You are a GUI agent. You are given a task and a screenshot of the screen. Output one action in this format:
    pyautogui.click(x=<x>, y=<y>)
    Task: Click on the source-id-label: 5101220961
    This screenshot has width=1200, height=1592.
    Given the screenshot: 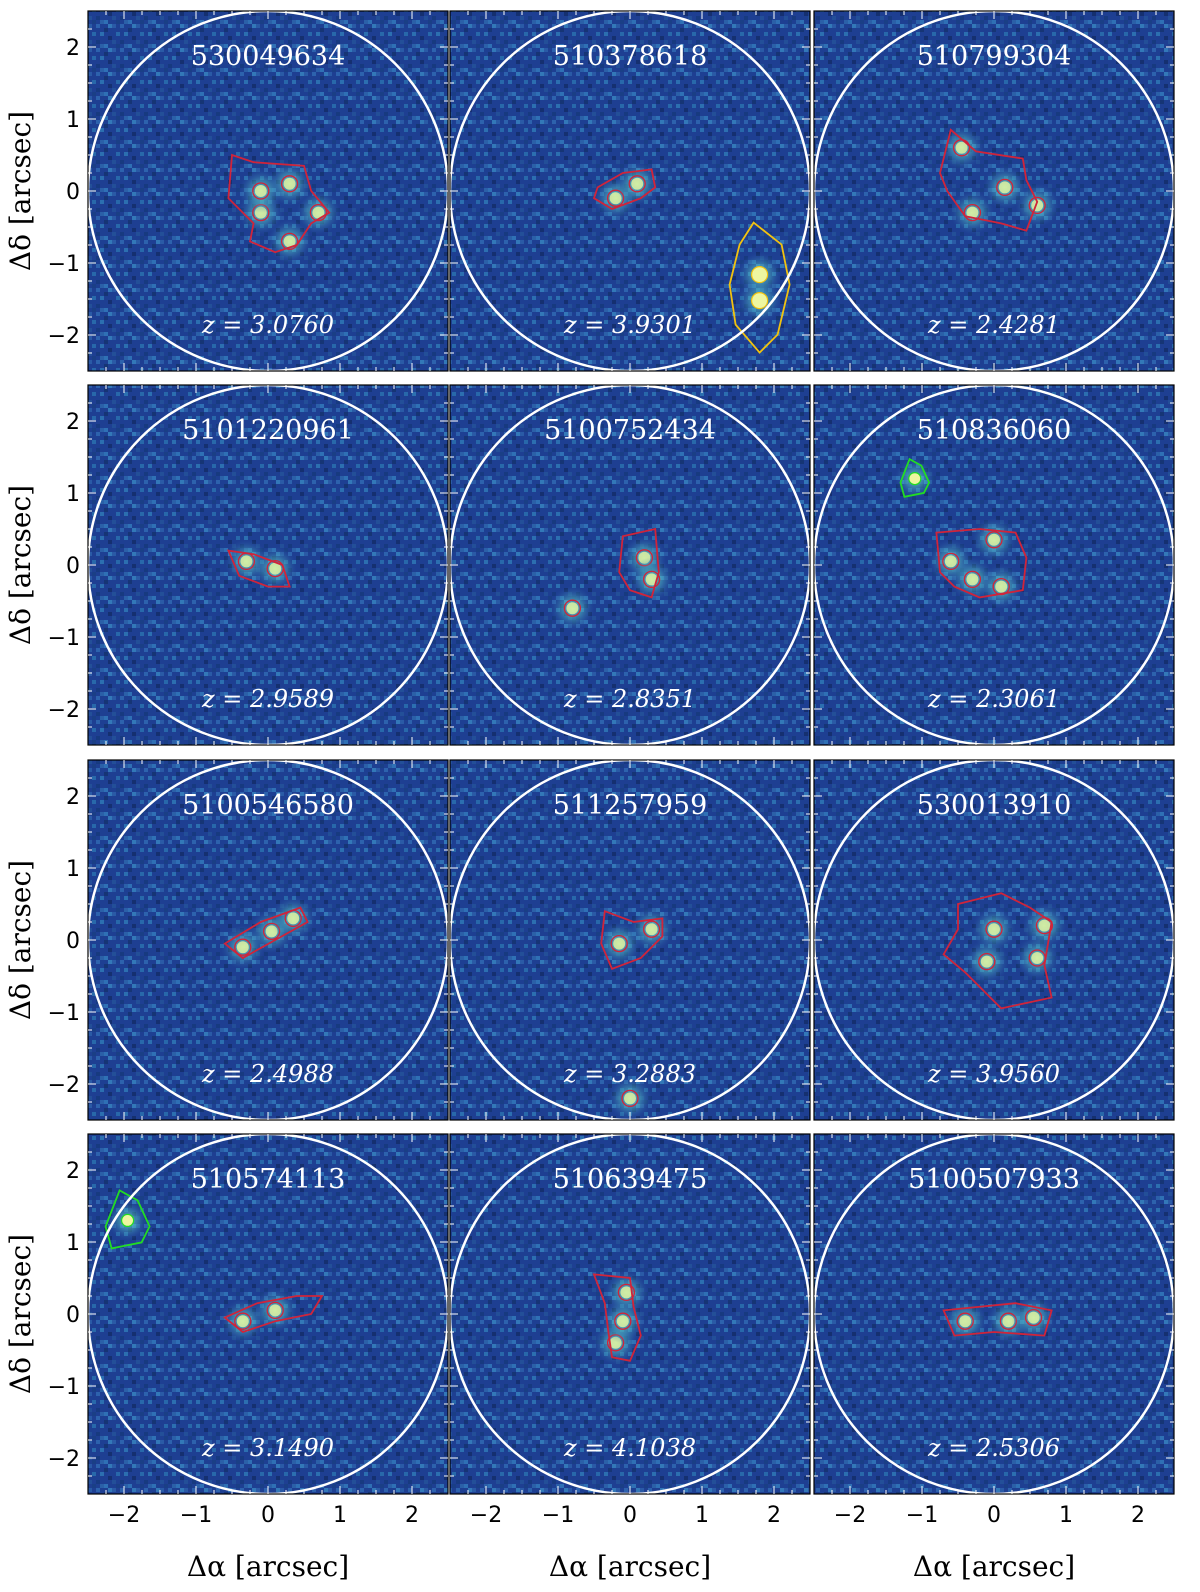 What is the action you would take?
    pyautogui.click(x=268, y=430)
    